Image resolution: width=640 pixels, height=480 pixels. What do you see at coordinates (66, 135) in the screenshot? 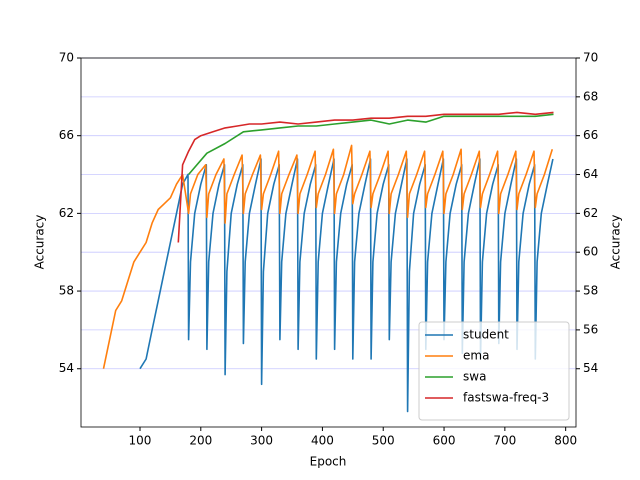
I see `y-tick-label: 66` at bounding box center [66, 135].